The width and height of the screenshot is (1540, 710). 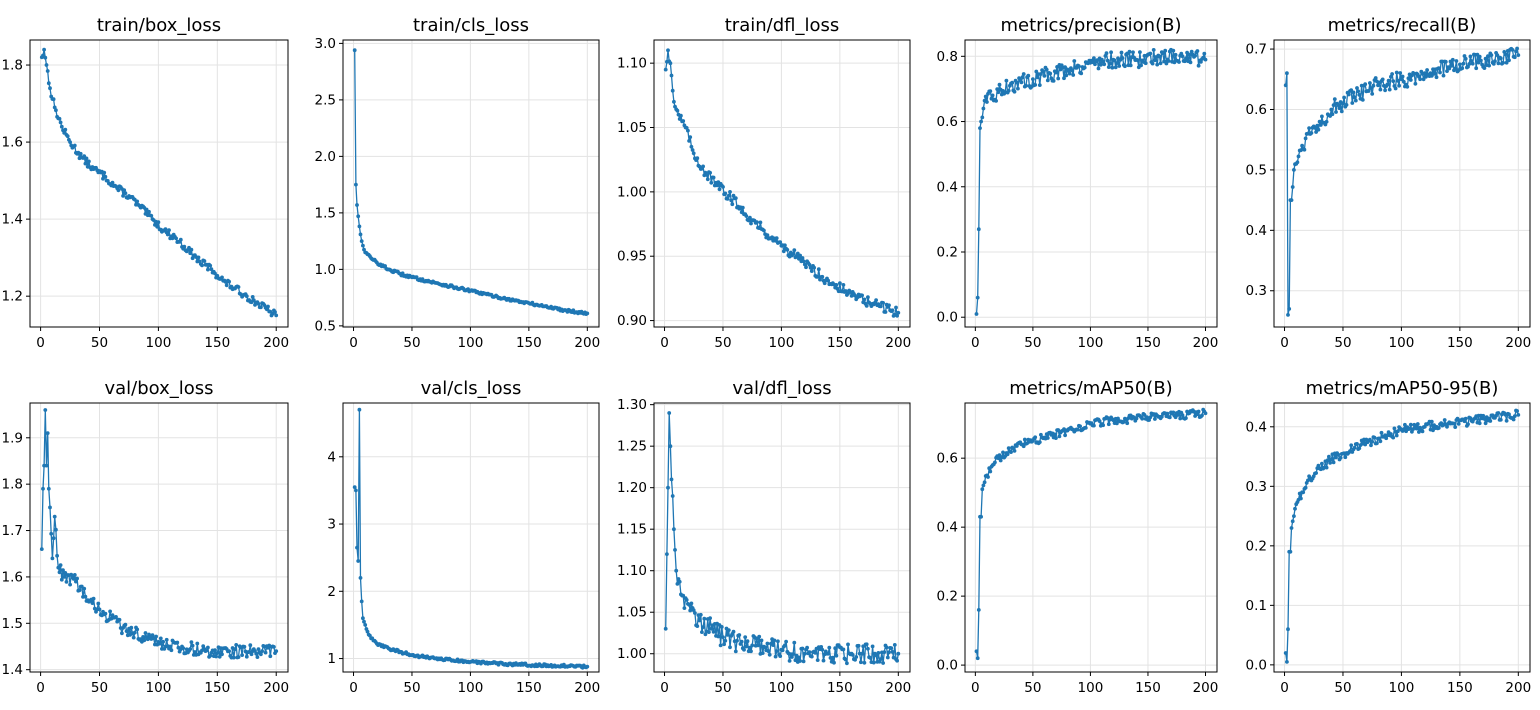 I want to click on series-line, so click(x=1402, y=181).